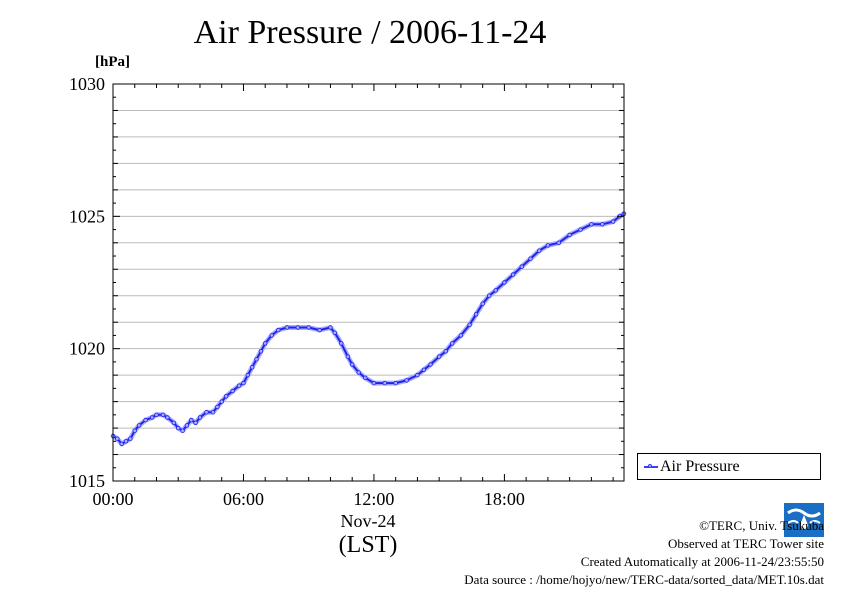  Describe the element at coordinates (87, 349) in the screenshot. I see `y-tick-label: 1020` at that location.